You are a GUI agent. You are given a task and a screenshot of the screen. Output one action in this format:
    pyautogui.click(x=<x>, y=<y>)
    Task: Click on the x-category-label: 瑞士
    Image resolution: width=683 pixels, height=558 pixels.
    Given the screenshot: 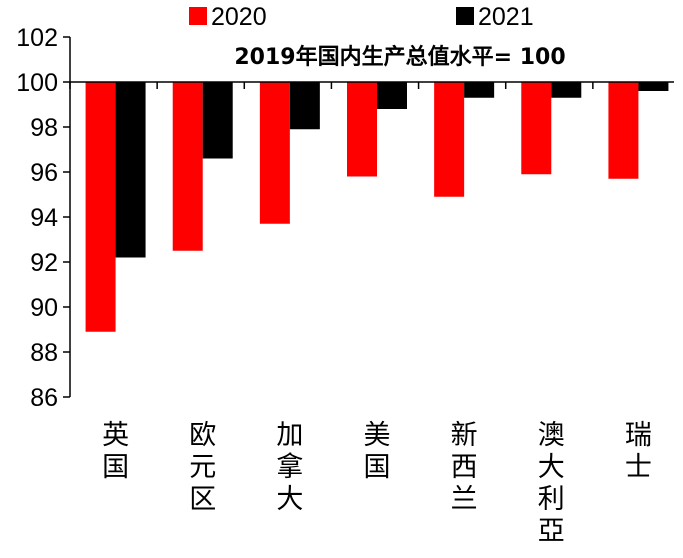 What is the action you would take?
    pyautogui.click(x=638, y=451)
    